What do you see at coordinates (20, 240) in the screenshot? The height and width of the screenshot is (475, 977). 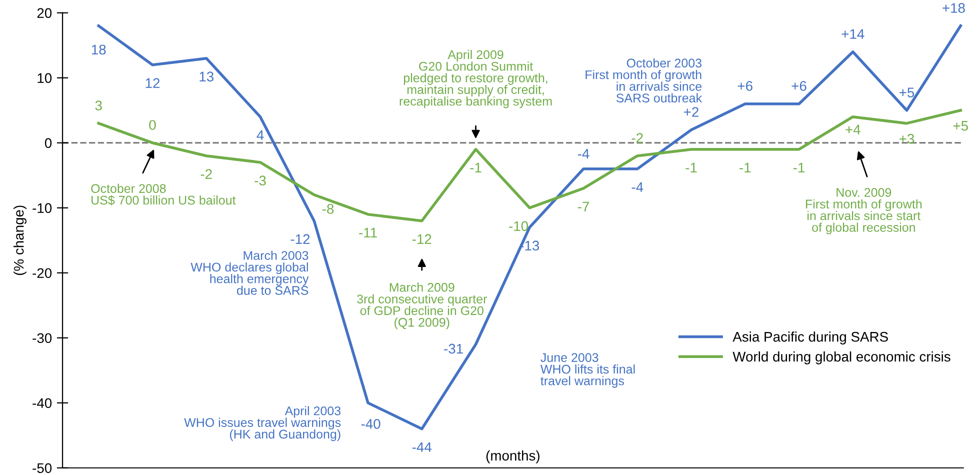 I see `y-axis-title: (% change)` at bounding box center [20, 240].